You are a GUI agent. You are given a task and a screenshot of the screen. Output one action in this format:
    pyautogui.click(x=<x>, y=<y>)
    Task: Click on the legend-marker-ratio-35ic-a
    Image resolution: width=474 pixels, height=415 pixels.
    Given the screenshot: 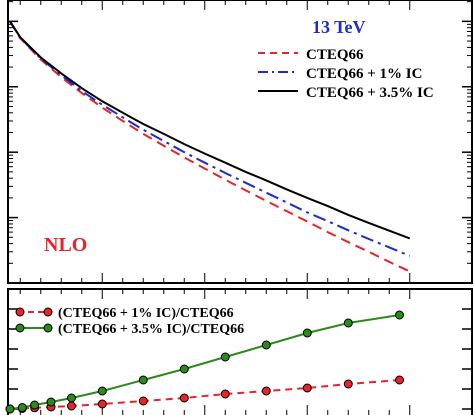 What is the action you would take?
    pyautogui.click(x=20, y=328)
    